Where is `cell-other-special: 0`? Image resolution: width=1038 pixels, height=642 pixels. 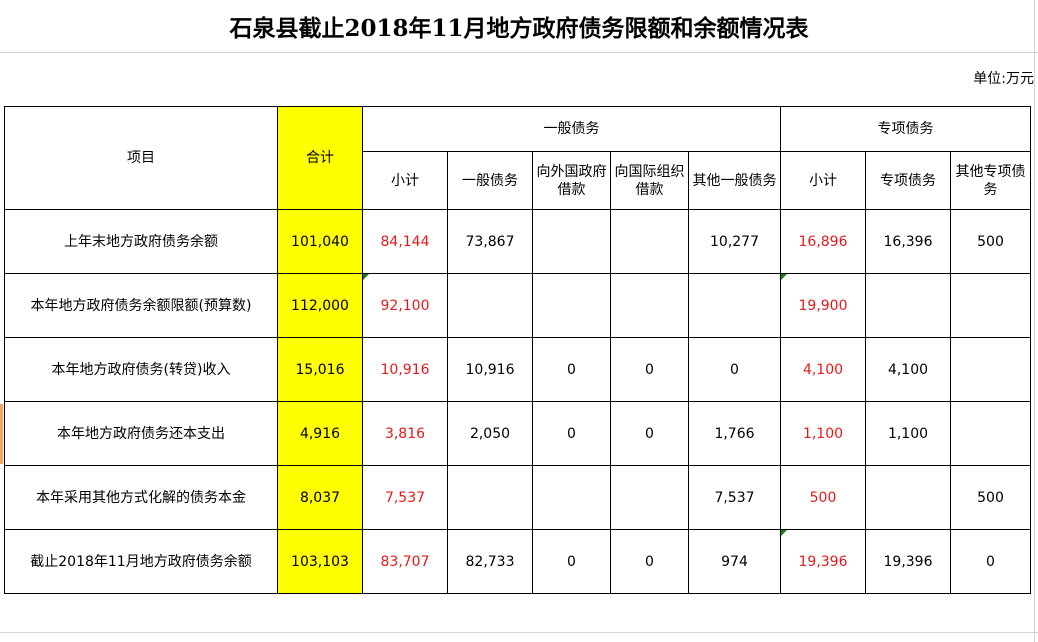
cell-other-special: 0 is located at coordinates (990, 561).